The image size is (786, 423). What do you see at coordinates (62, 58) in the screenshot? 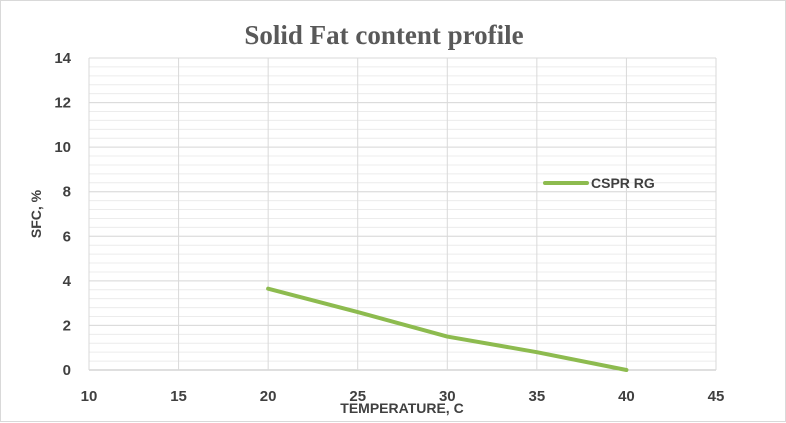
I see `y-tick-label: 14` at bounding box center [62, 58].